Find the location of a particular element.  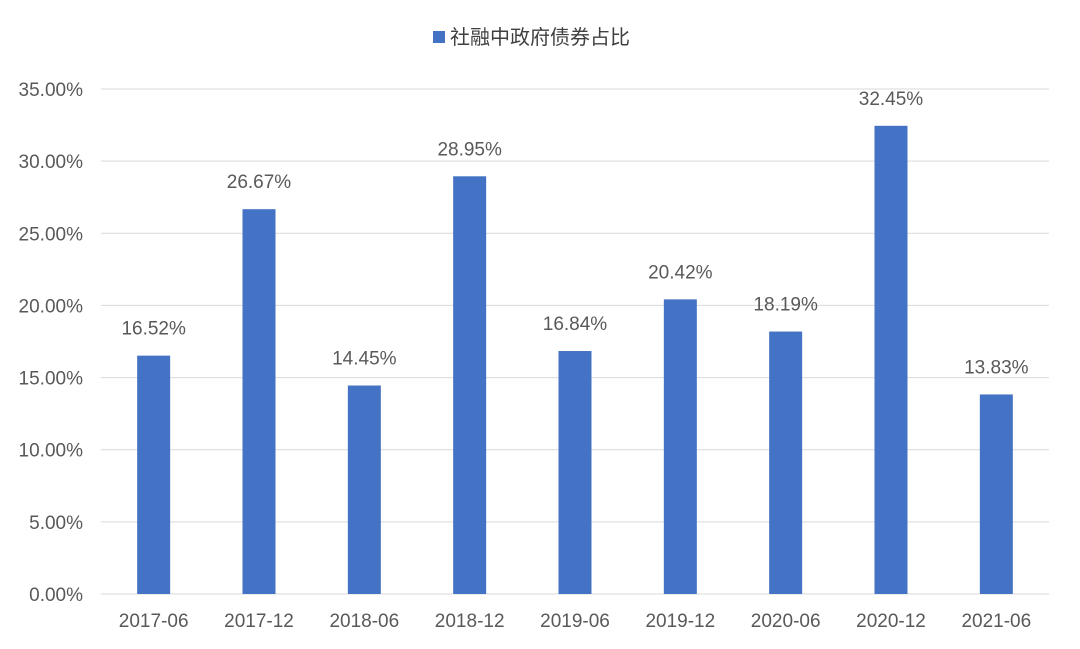

legend-swatch is located at coordinates (439, 37).